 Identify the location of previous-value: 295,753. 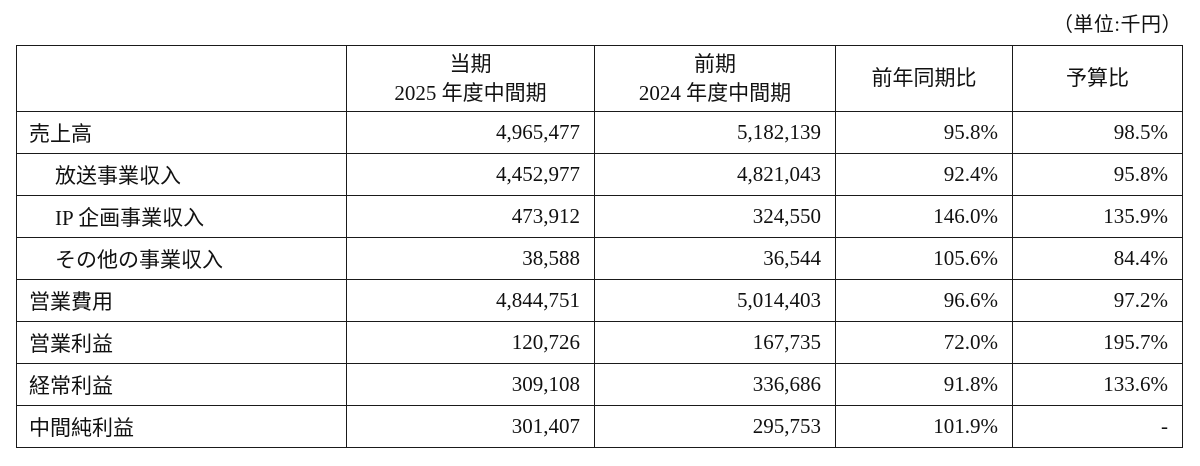
(715, 426).